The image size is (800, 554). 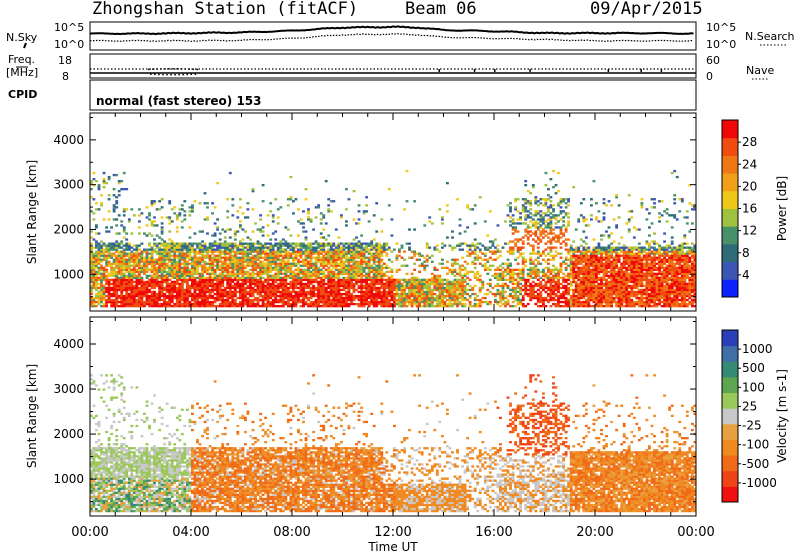 I want to click on nave-dot, so click(x=439, y=70).